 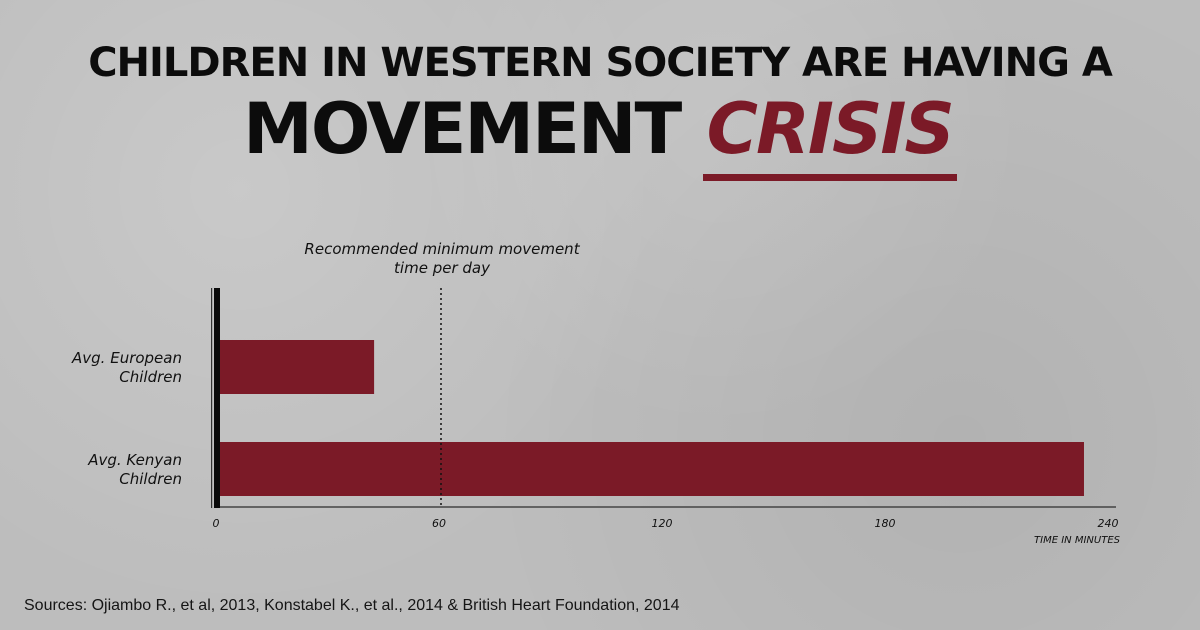 I want to click on x-tick-label-1: 60, so click(x=439, y=523).